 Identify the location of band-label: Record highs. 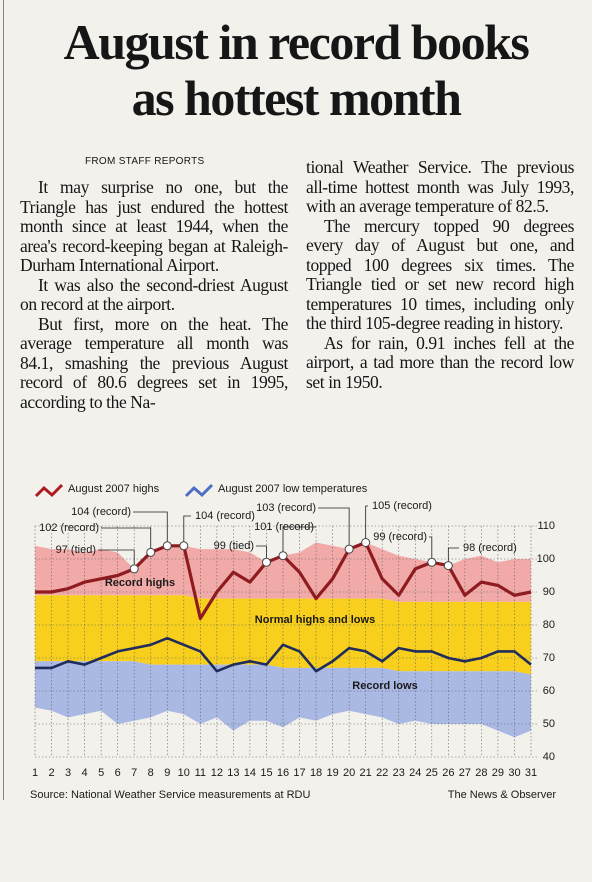
(140, 583).